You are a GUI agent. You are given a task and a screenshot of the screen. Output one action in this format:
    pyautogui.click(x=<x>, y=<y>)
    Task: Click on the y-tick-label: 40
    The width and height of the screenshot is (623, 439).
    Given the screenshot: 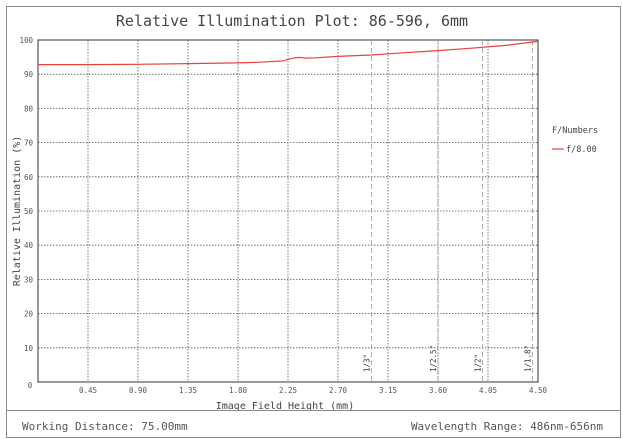 What is the action you would take?
    pyautogui.click(x=29, y=245)
    